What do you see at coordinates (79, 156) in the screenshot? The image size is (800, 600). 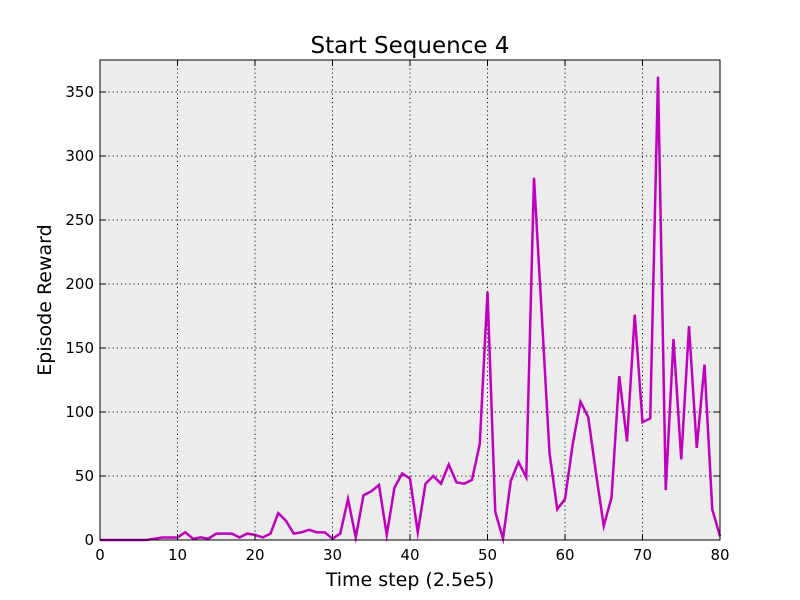 I see `y-tick-label: 300` at bounding box center [79, 156].